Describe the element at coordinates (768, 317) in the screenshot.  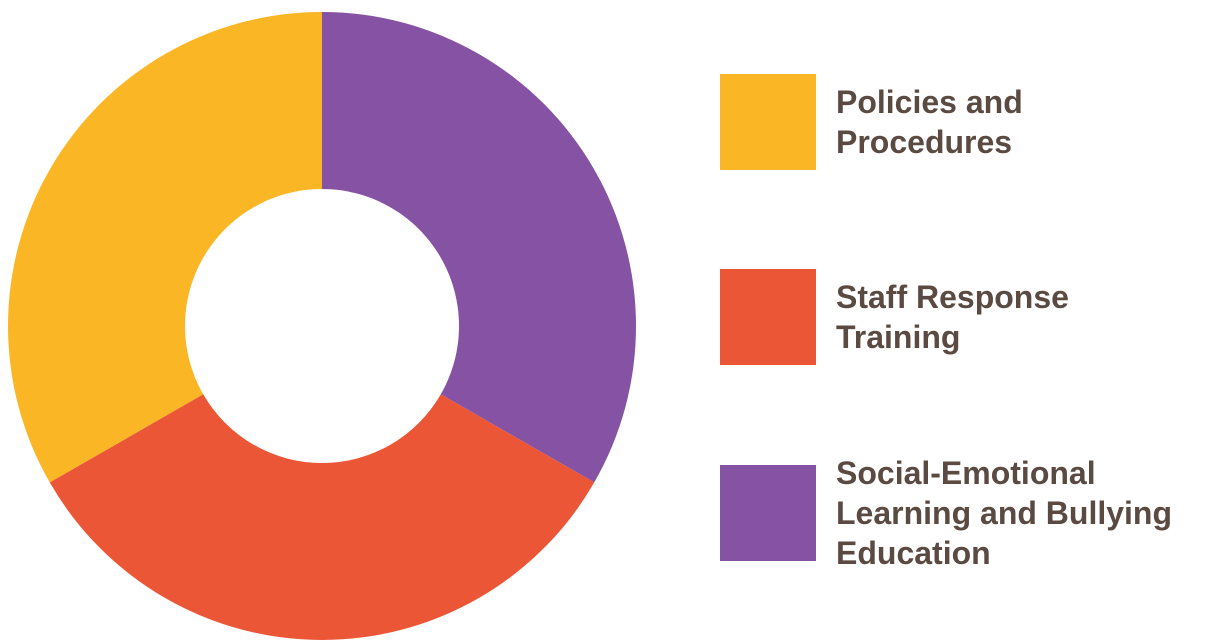
I see `legend-swatch-staff-response-training` at that location.